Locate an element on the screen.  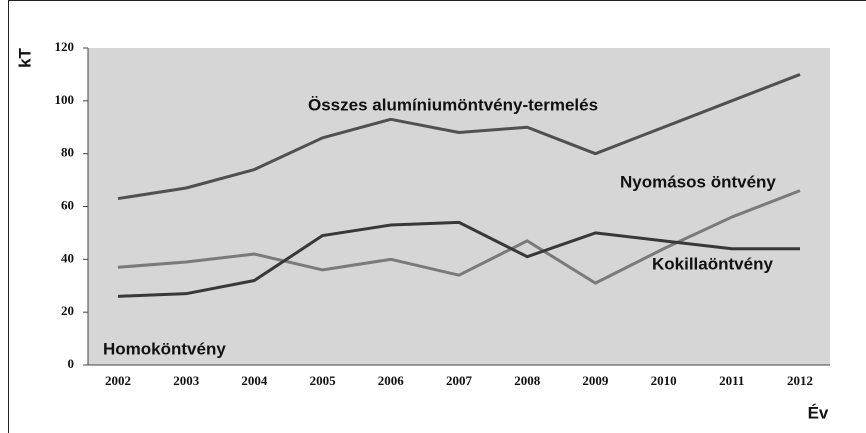
series-line is located at coordinates (458, 259).